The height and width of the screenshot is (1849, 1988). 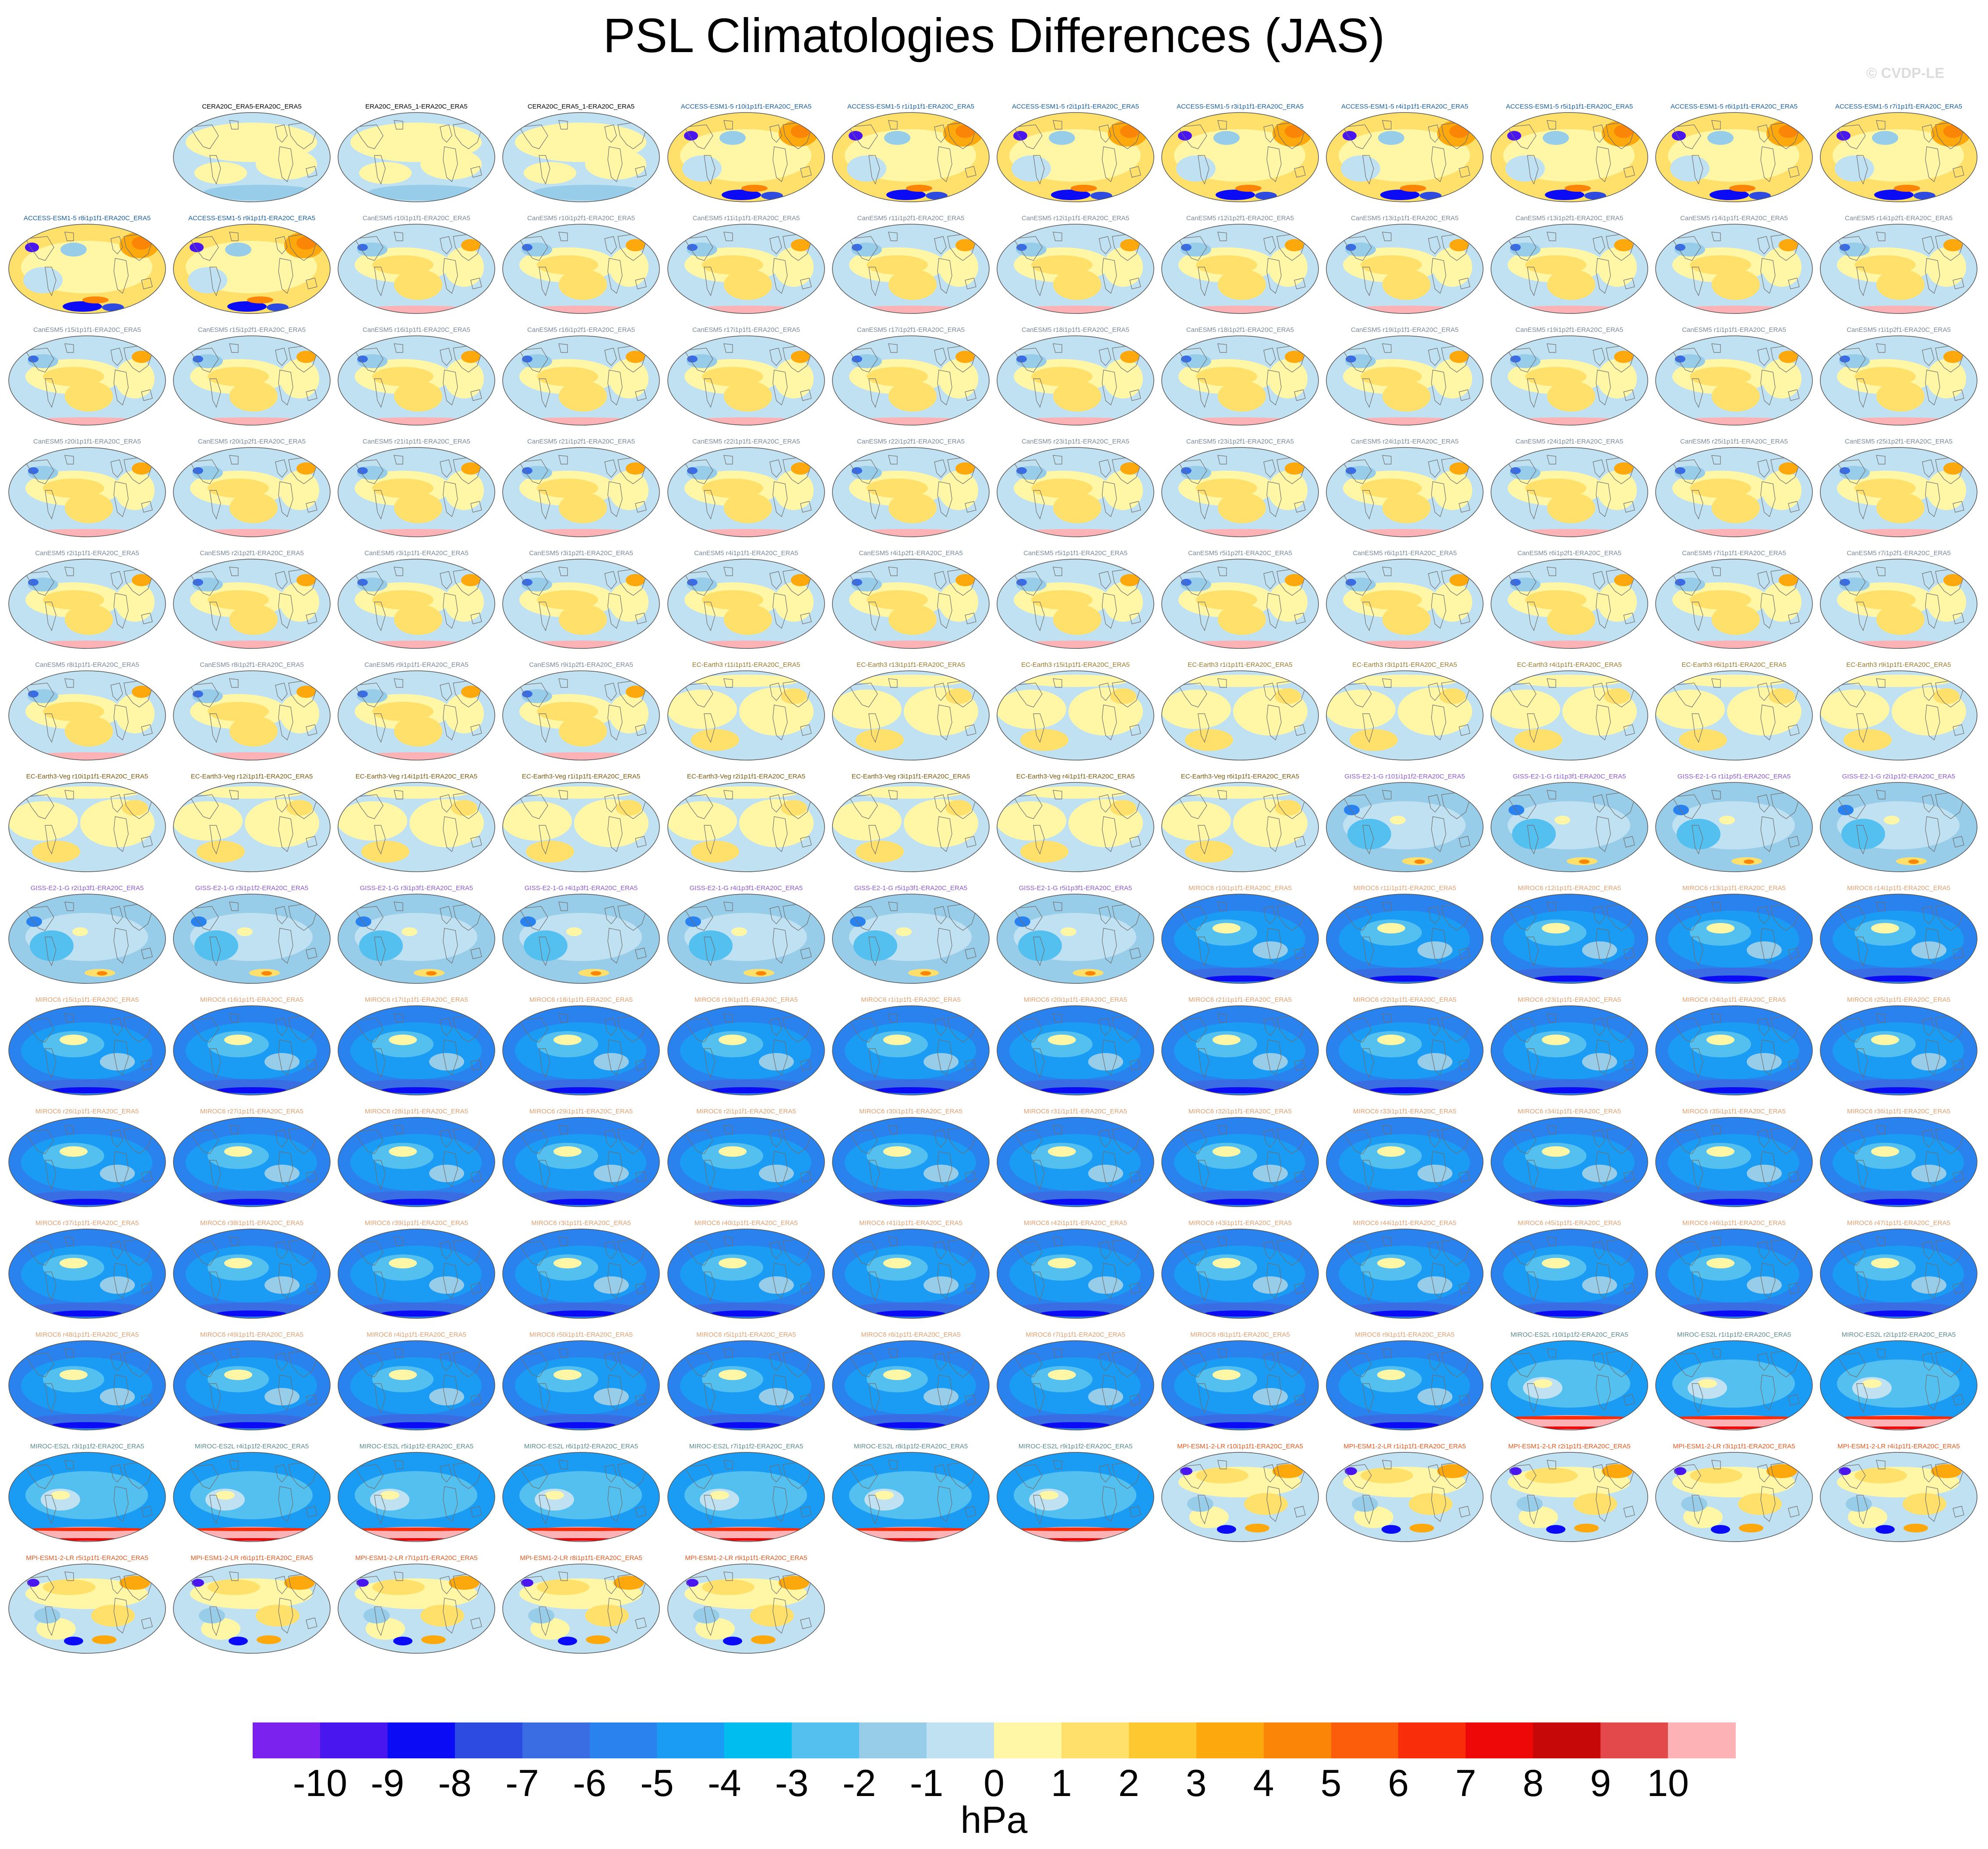 I want to click on panel-title: CanESM5 r14i1p2f1-ERA20C_ERA5, so click(x=1899, y=218).